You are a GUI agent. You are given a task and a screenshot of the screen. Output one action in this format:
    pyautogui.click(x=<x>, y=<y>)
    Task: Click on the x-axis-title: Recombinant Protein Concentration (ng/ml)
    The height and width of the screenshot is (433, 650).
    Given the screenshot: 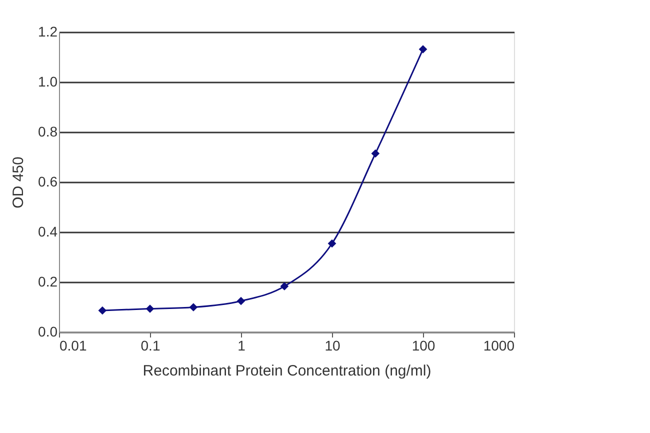 What is the action you would take?
    pyautogui.click(x=287, y=371)
    